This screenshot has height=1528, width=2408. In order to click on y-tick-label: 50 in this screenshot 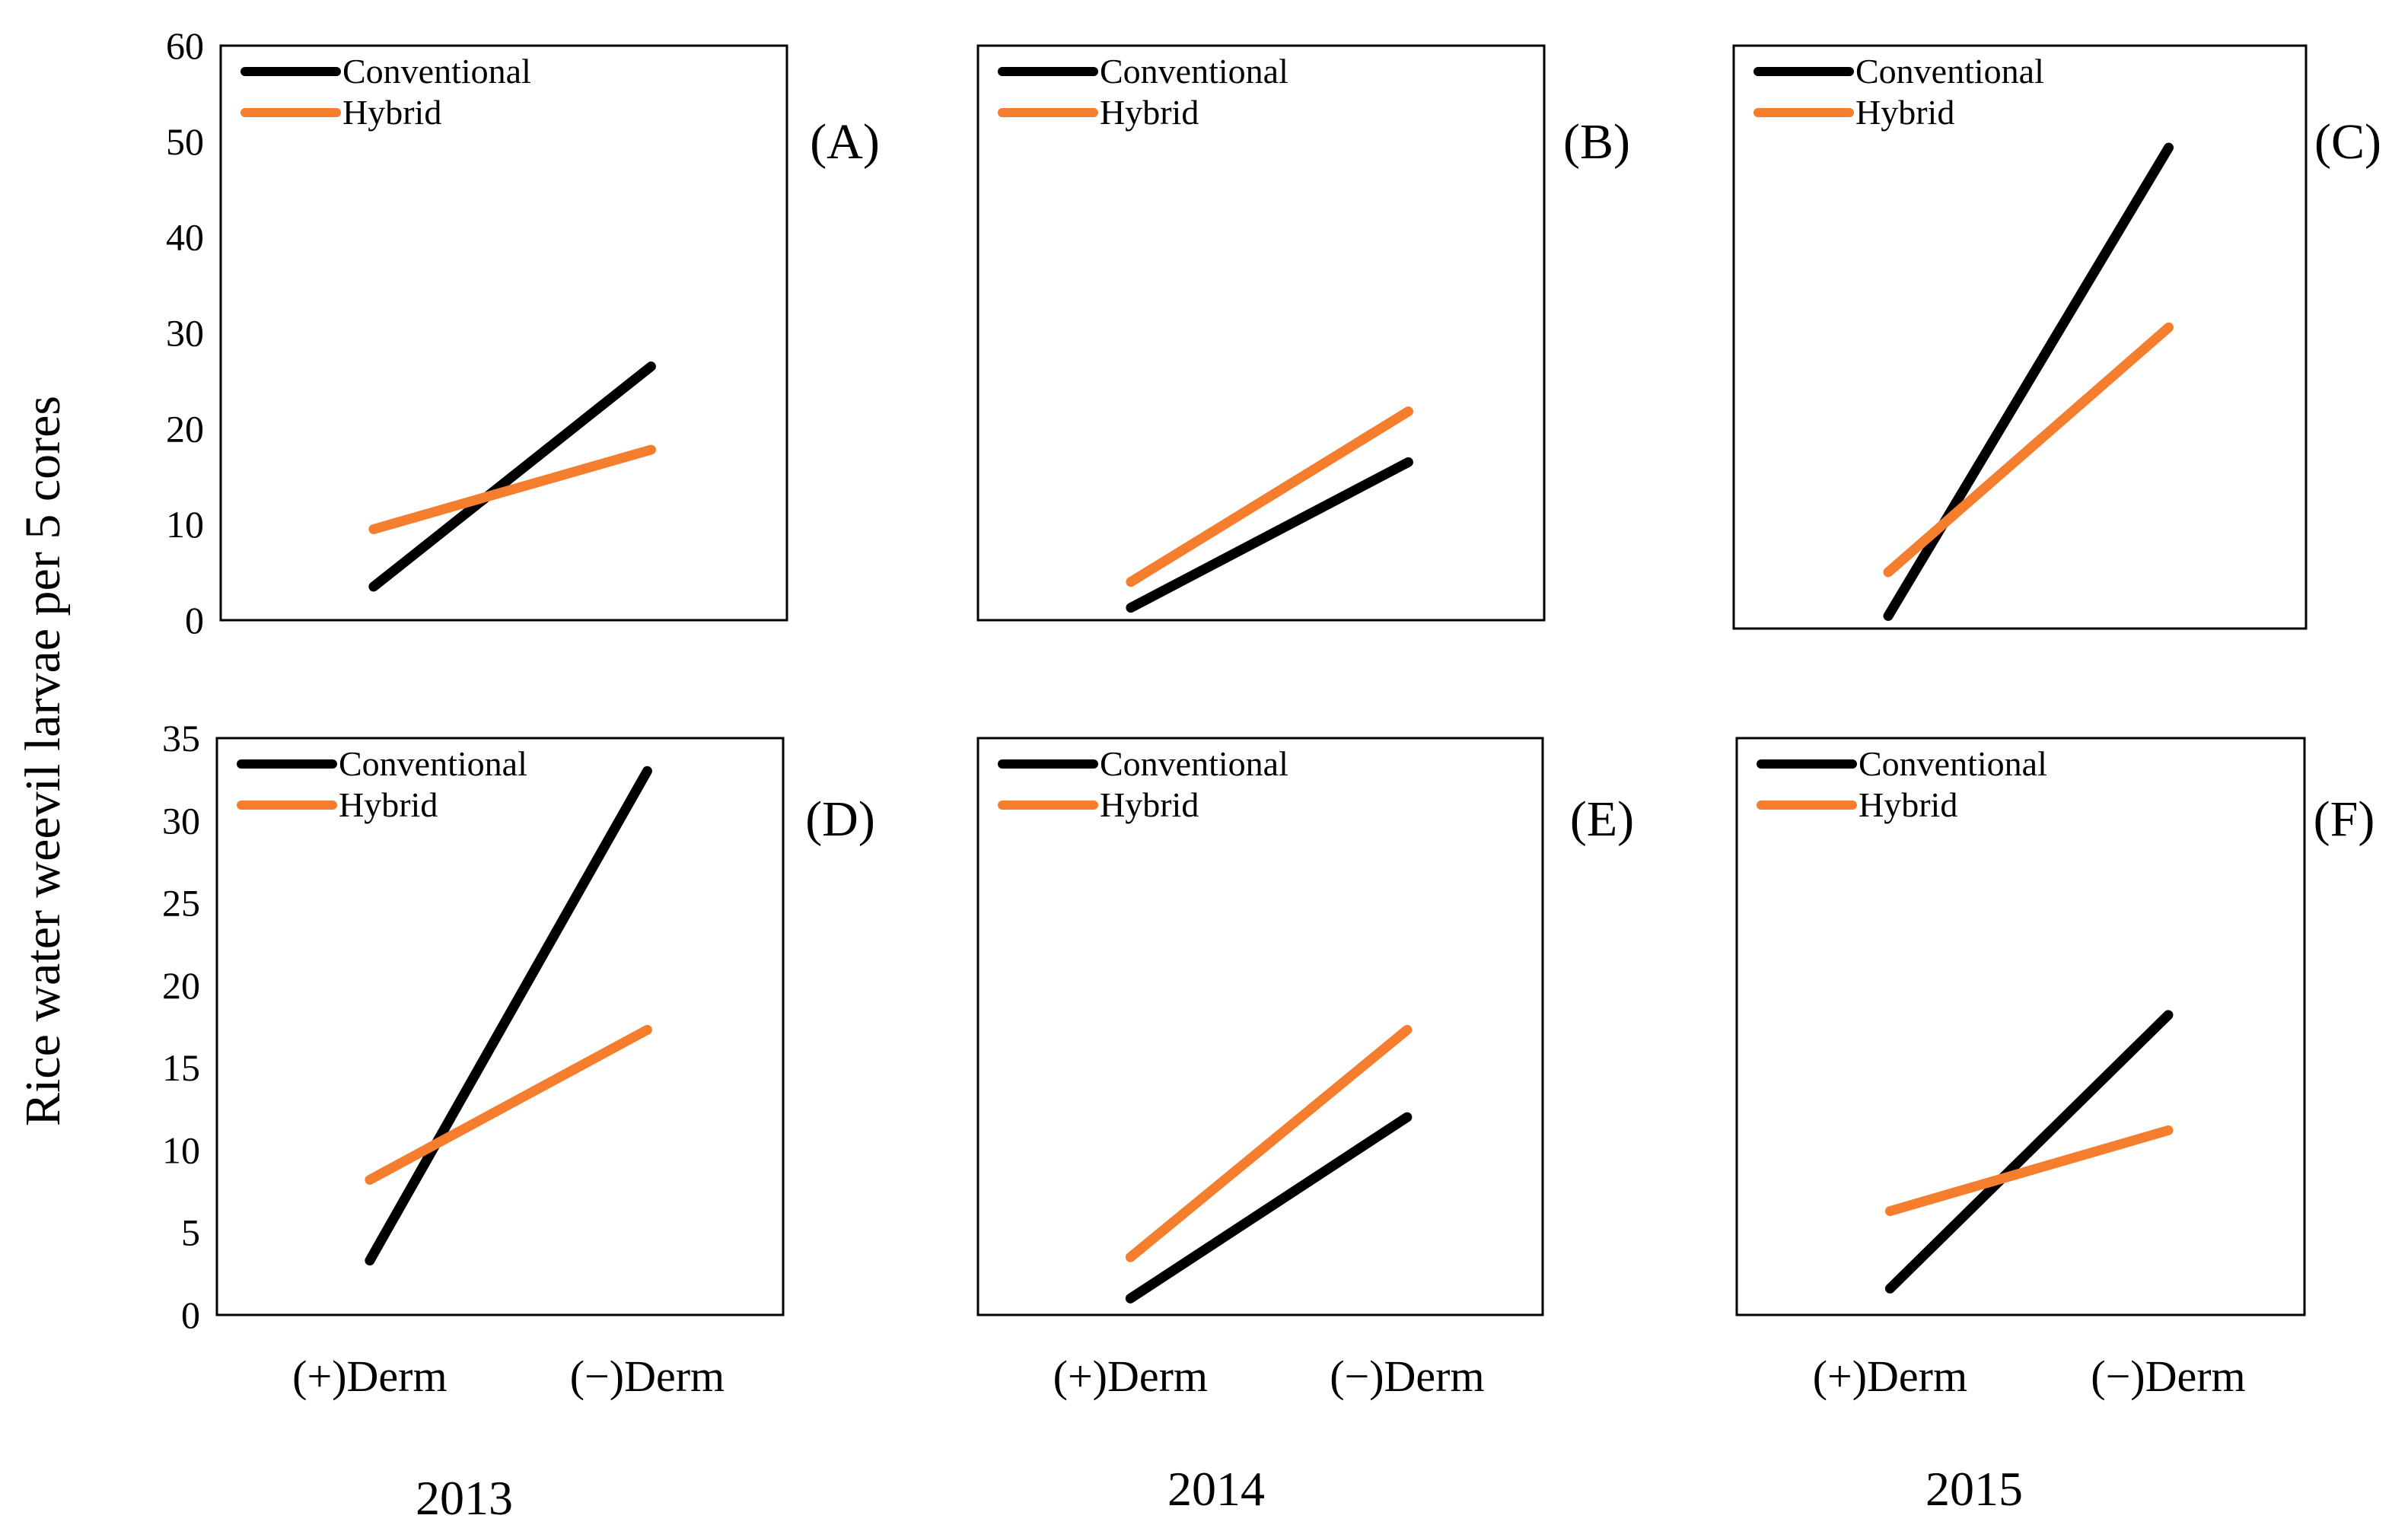, I will do `click(185, 142)`.